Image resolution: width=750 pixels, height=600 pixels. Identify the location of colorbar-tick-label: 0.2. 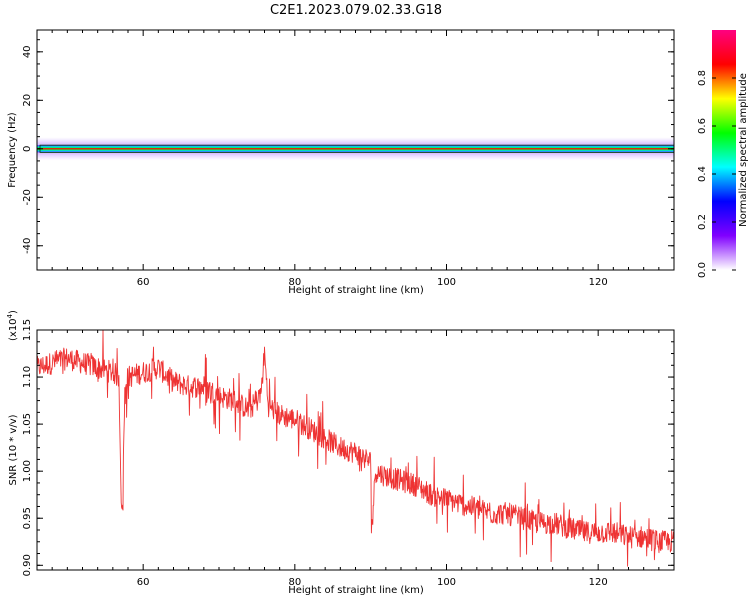
(702, 222).